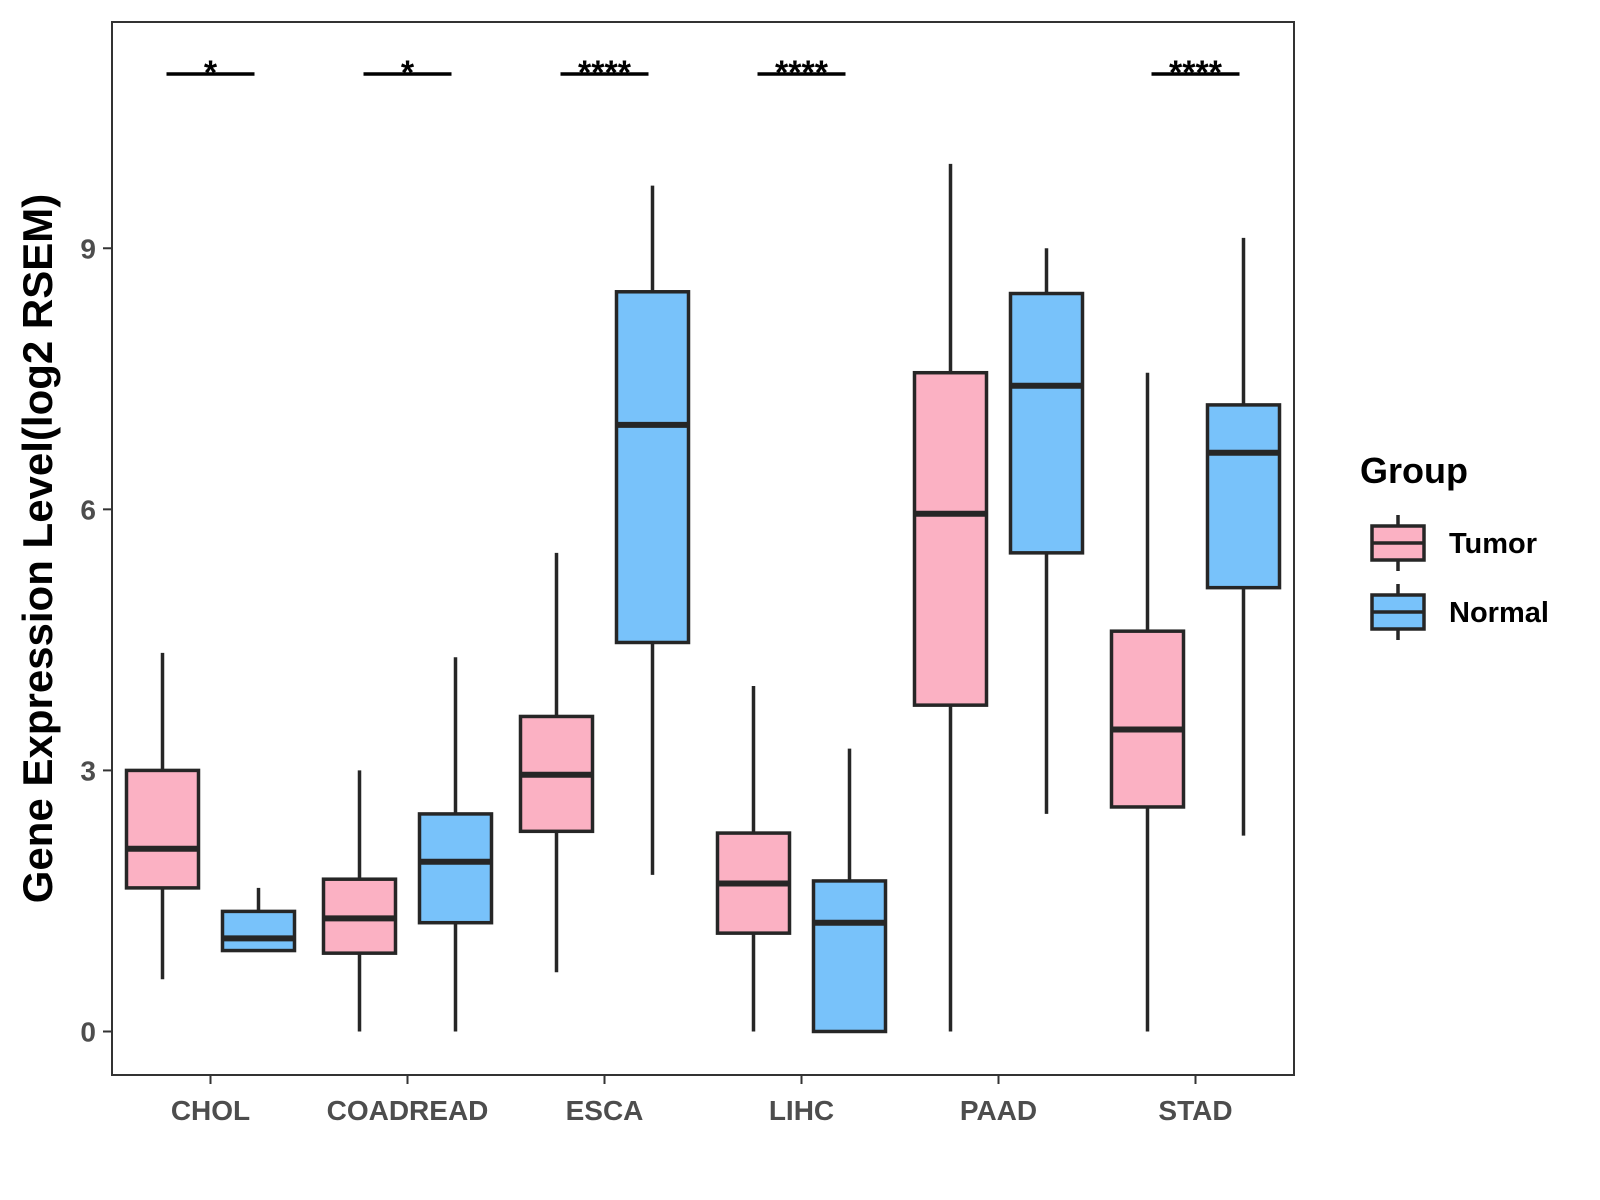  What do you see at coordinates (849, 956) in the screenshot?
I see `box-normal-lihc` at bounding box center [849, 956].